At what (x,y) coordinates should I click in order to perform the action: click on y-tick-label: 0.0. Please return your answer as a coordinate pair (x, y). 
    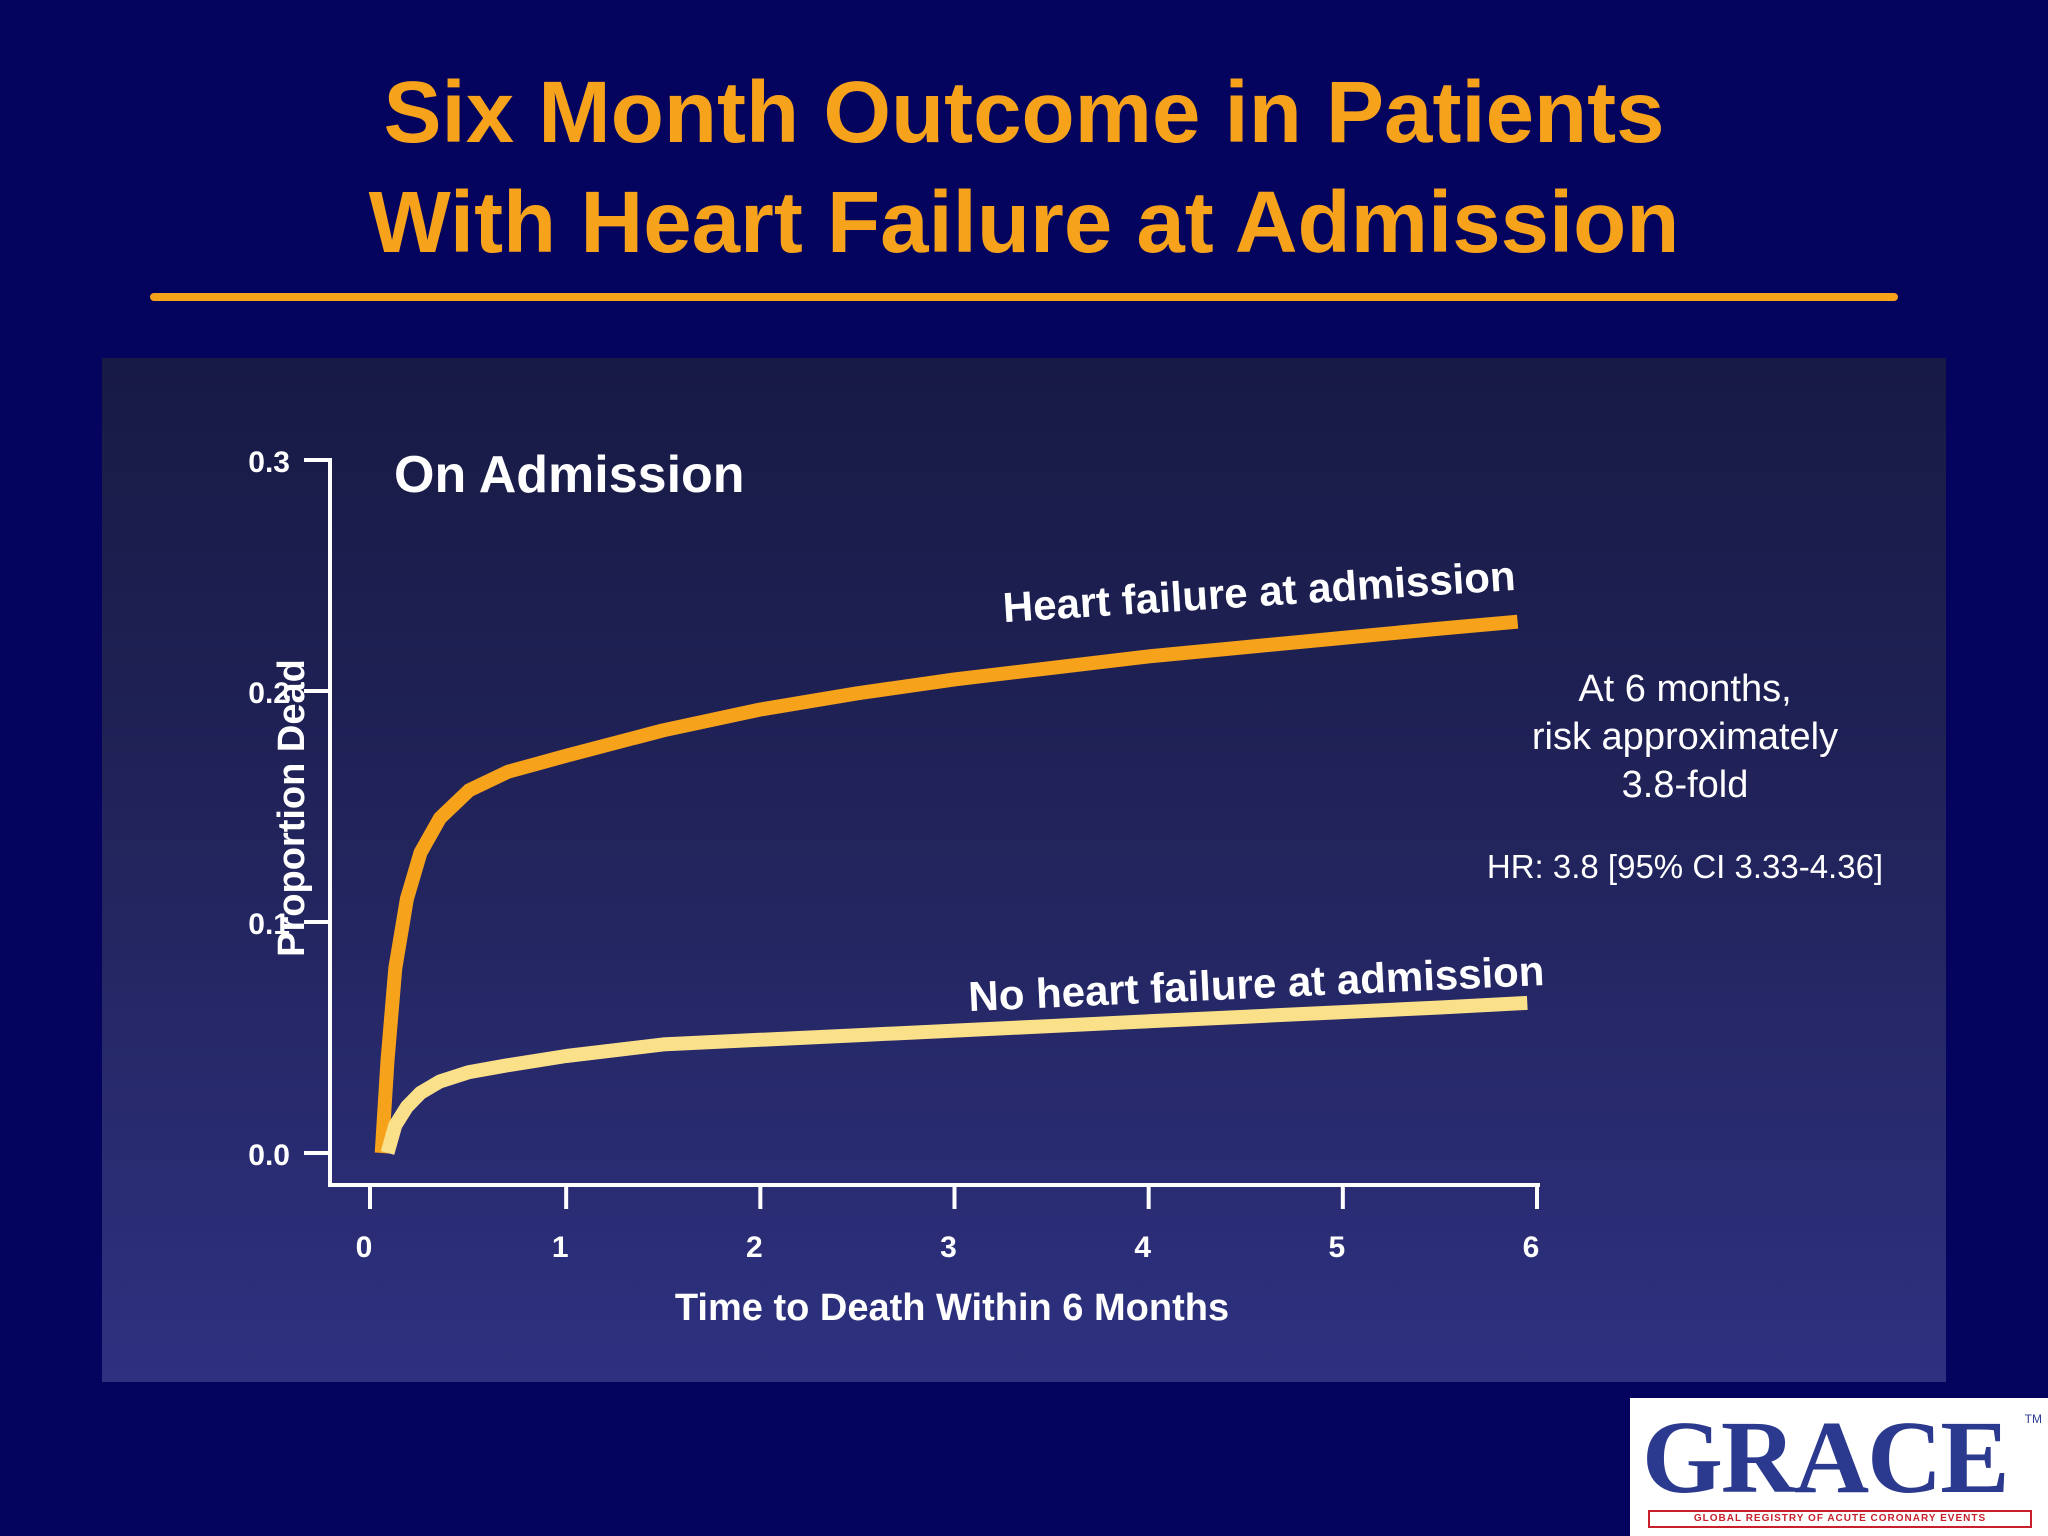
    Looking at the image, I should click on (269, 1155).